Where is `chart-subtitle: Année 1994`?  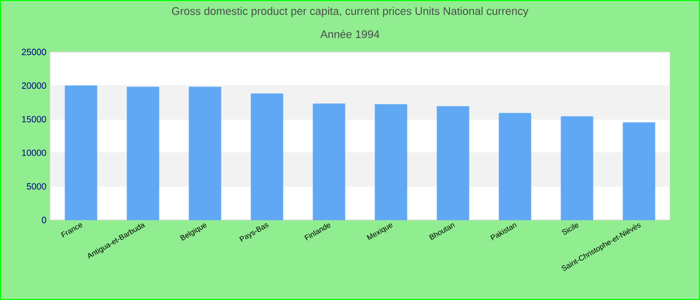
chart-subtitle: Année 1994 is located at coordinates (350, 34).